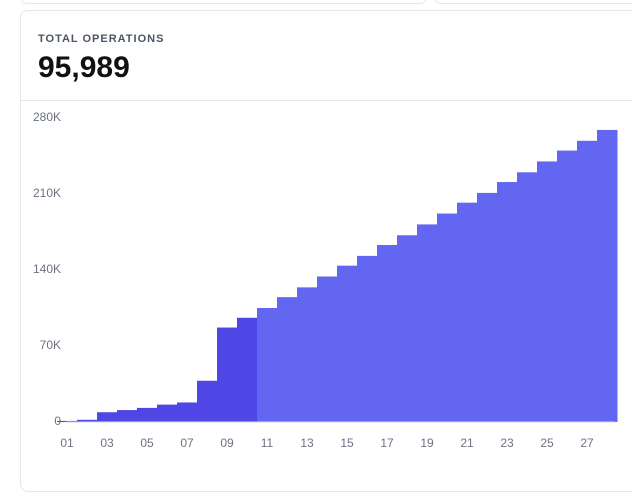 The width and height of the screenshot is (632, 492). I want to click on y-tick-label: 210K, so click(47, 193).